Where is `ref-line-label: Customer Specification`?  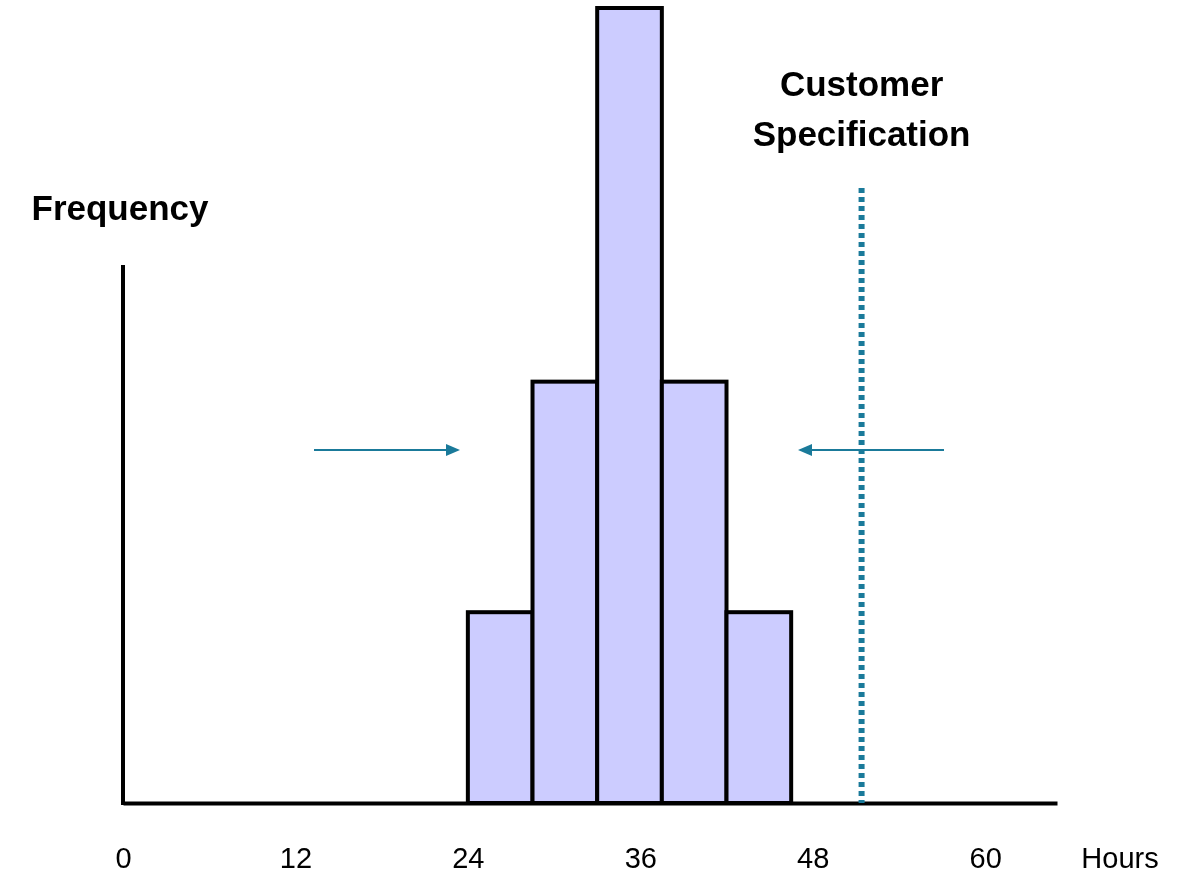
ref-line-label: Customer Specification is located at coordinates (861, 108).